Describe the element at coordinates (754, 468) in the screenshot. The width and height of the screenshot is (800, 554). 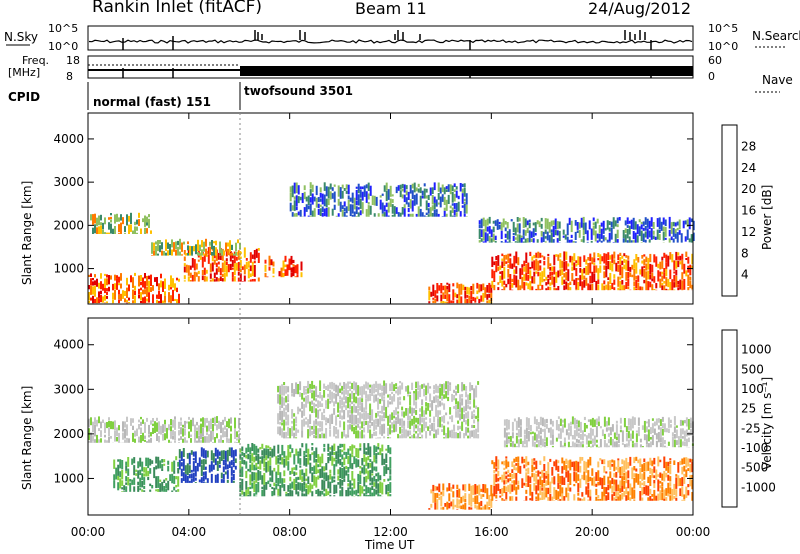
I see `velocity-colorbar-tick: -500` at that location.